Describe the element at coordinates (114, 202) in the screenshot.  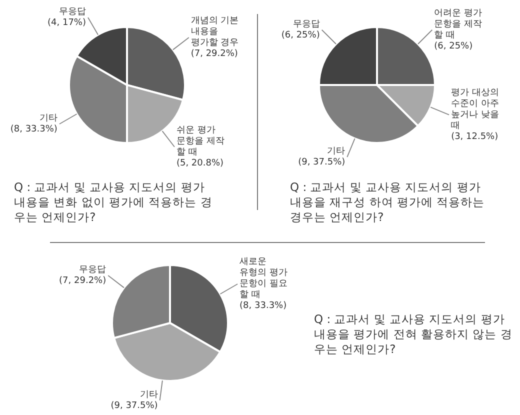
I see `text: Q : 교과서 및 교사용 지도서의 평가 내용을 변화 없이 평가에 적용하는 경우는 언제인가?` at that location.